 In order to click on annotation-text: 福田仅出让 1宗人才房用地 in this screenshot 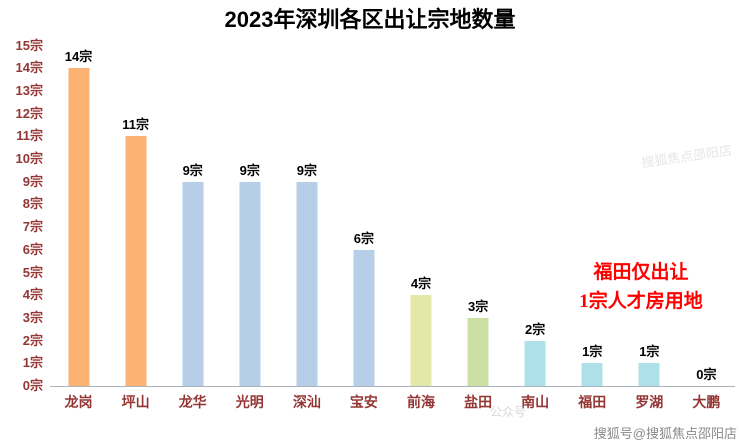, I will do `click(641, 287)`.